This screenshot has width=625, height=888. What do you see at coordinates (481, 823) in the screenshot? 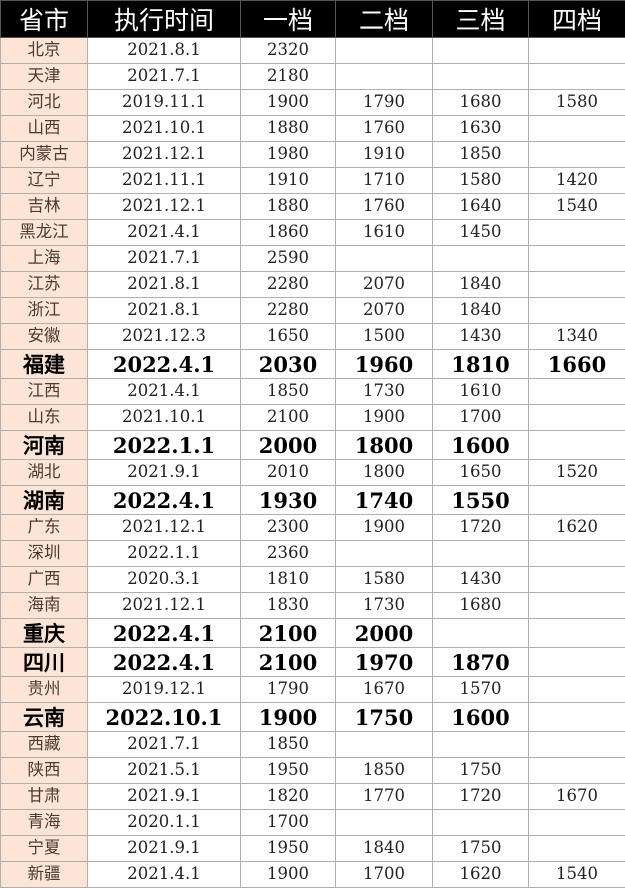
I see `tier3-cell` at bounding box center [481, 823].